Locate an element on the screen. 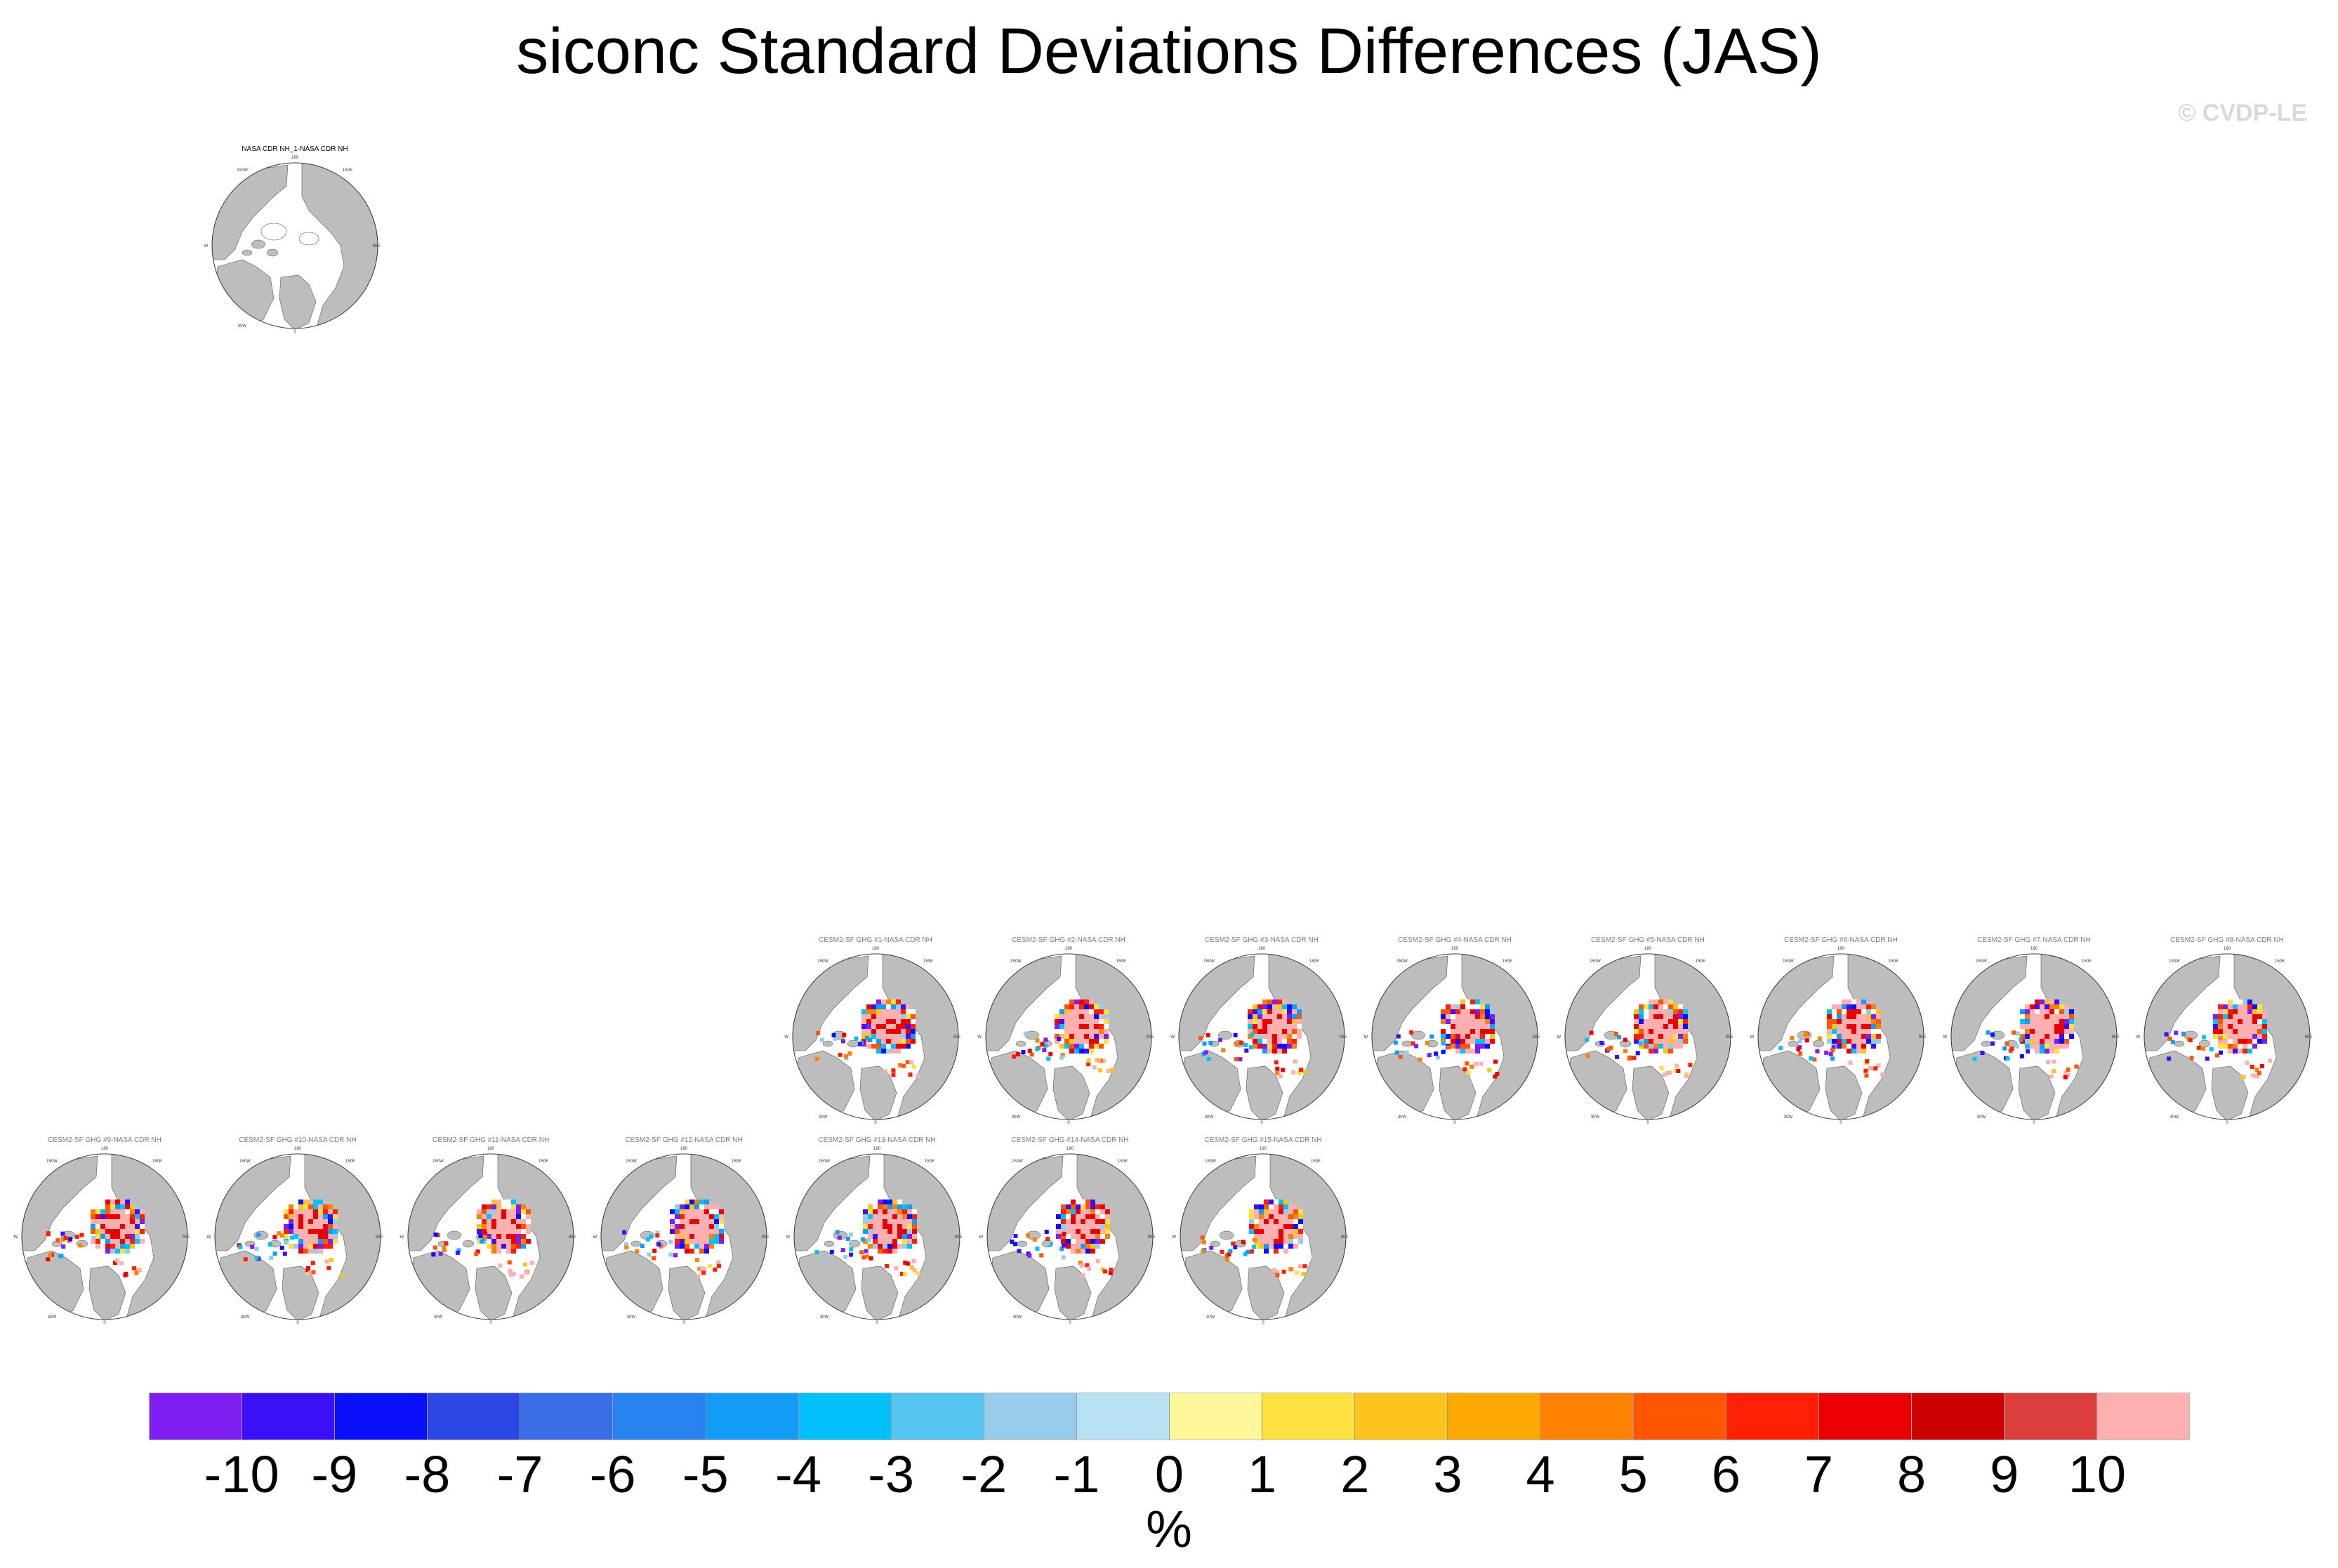  panel-title: CESM2-SF GHG #13-NASA CDR NH is located at coordinates (877, 1140).